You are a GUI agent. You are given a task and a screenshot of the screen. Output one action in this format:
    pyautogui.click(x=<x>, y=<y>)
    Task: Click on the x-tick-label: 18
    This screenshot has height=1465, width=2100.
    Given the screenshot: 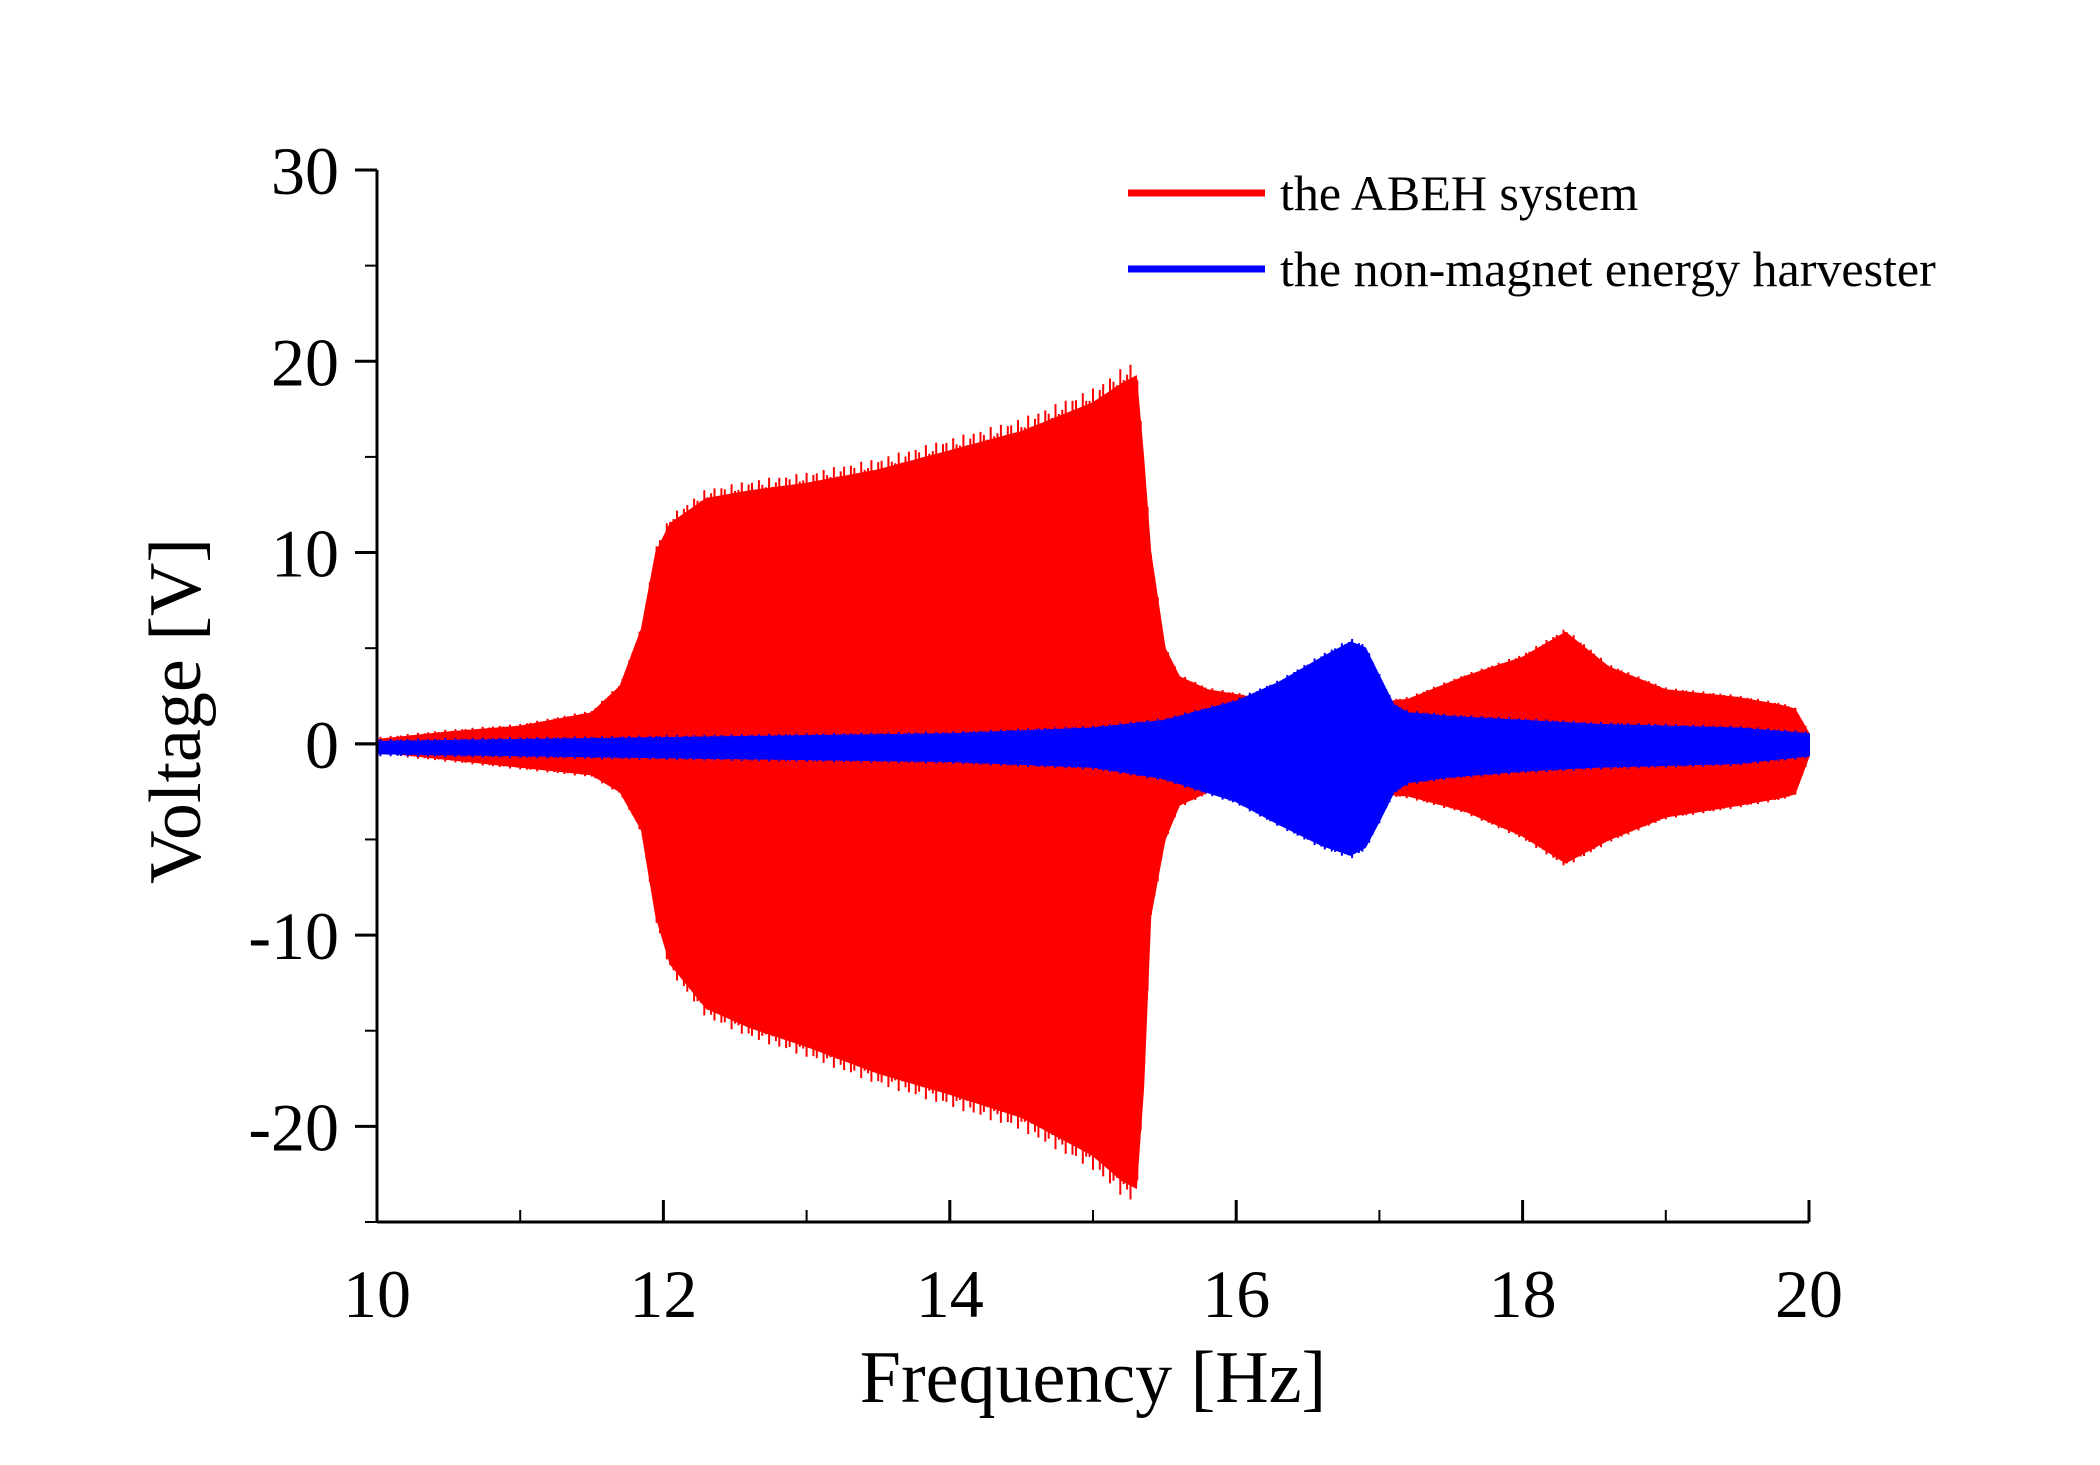 What is the action you would take?
    pyautogui.click(x=1523, y=1294)
    